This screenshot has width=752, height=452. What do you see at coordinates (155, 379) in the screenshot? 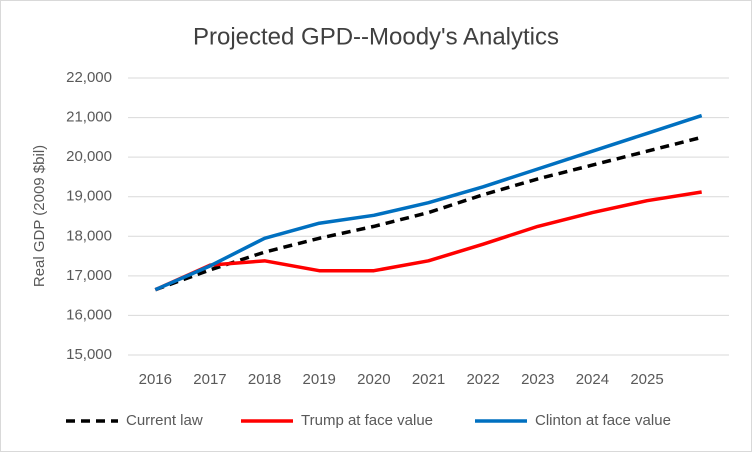
I see `x-tick-label: 2016` at bounding box center [155, 379].